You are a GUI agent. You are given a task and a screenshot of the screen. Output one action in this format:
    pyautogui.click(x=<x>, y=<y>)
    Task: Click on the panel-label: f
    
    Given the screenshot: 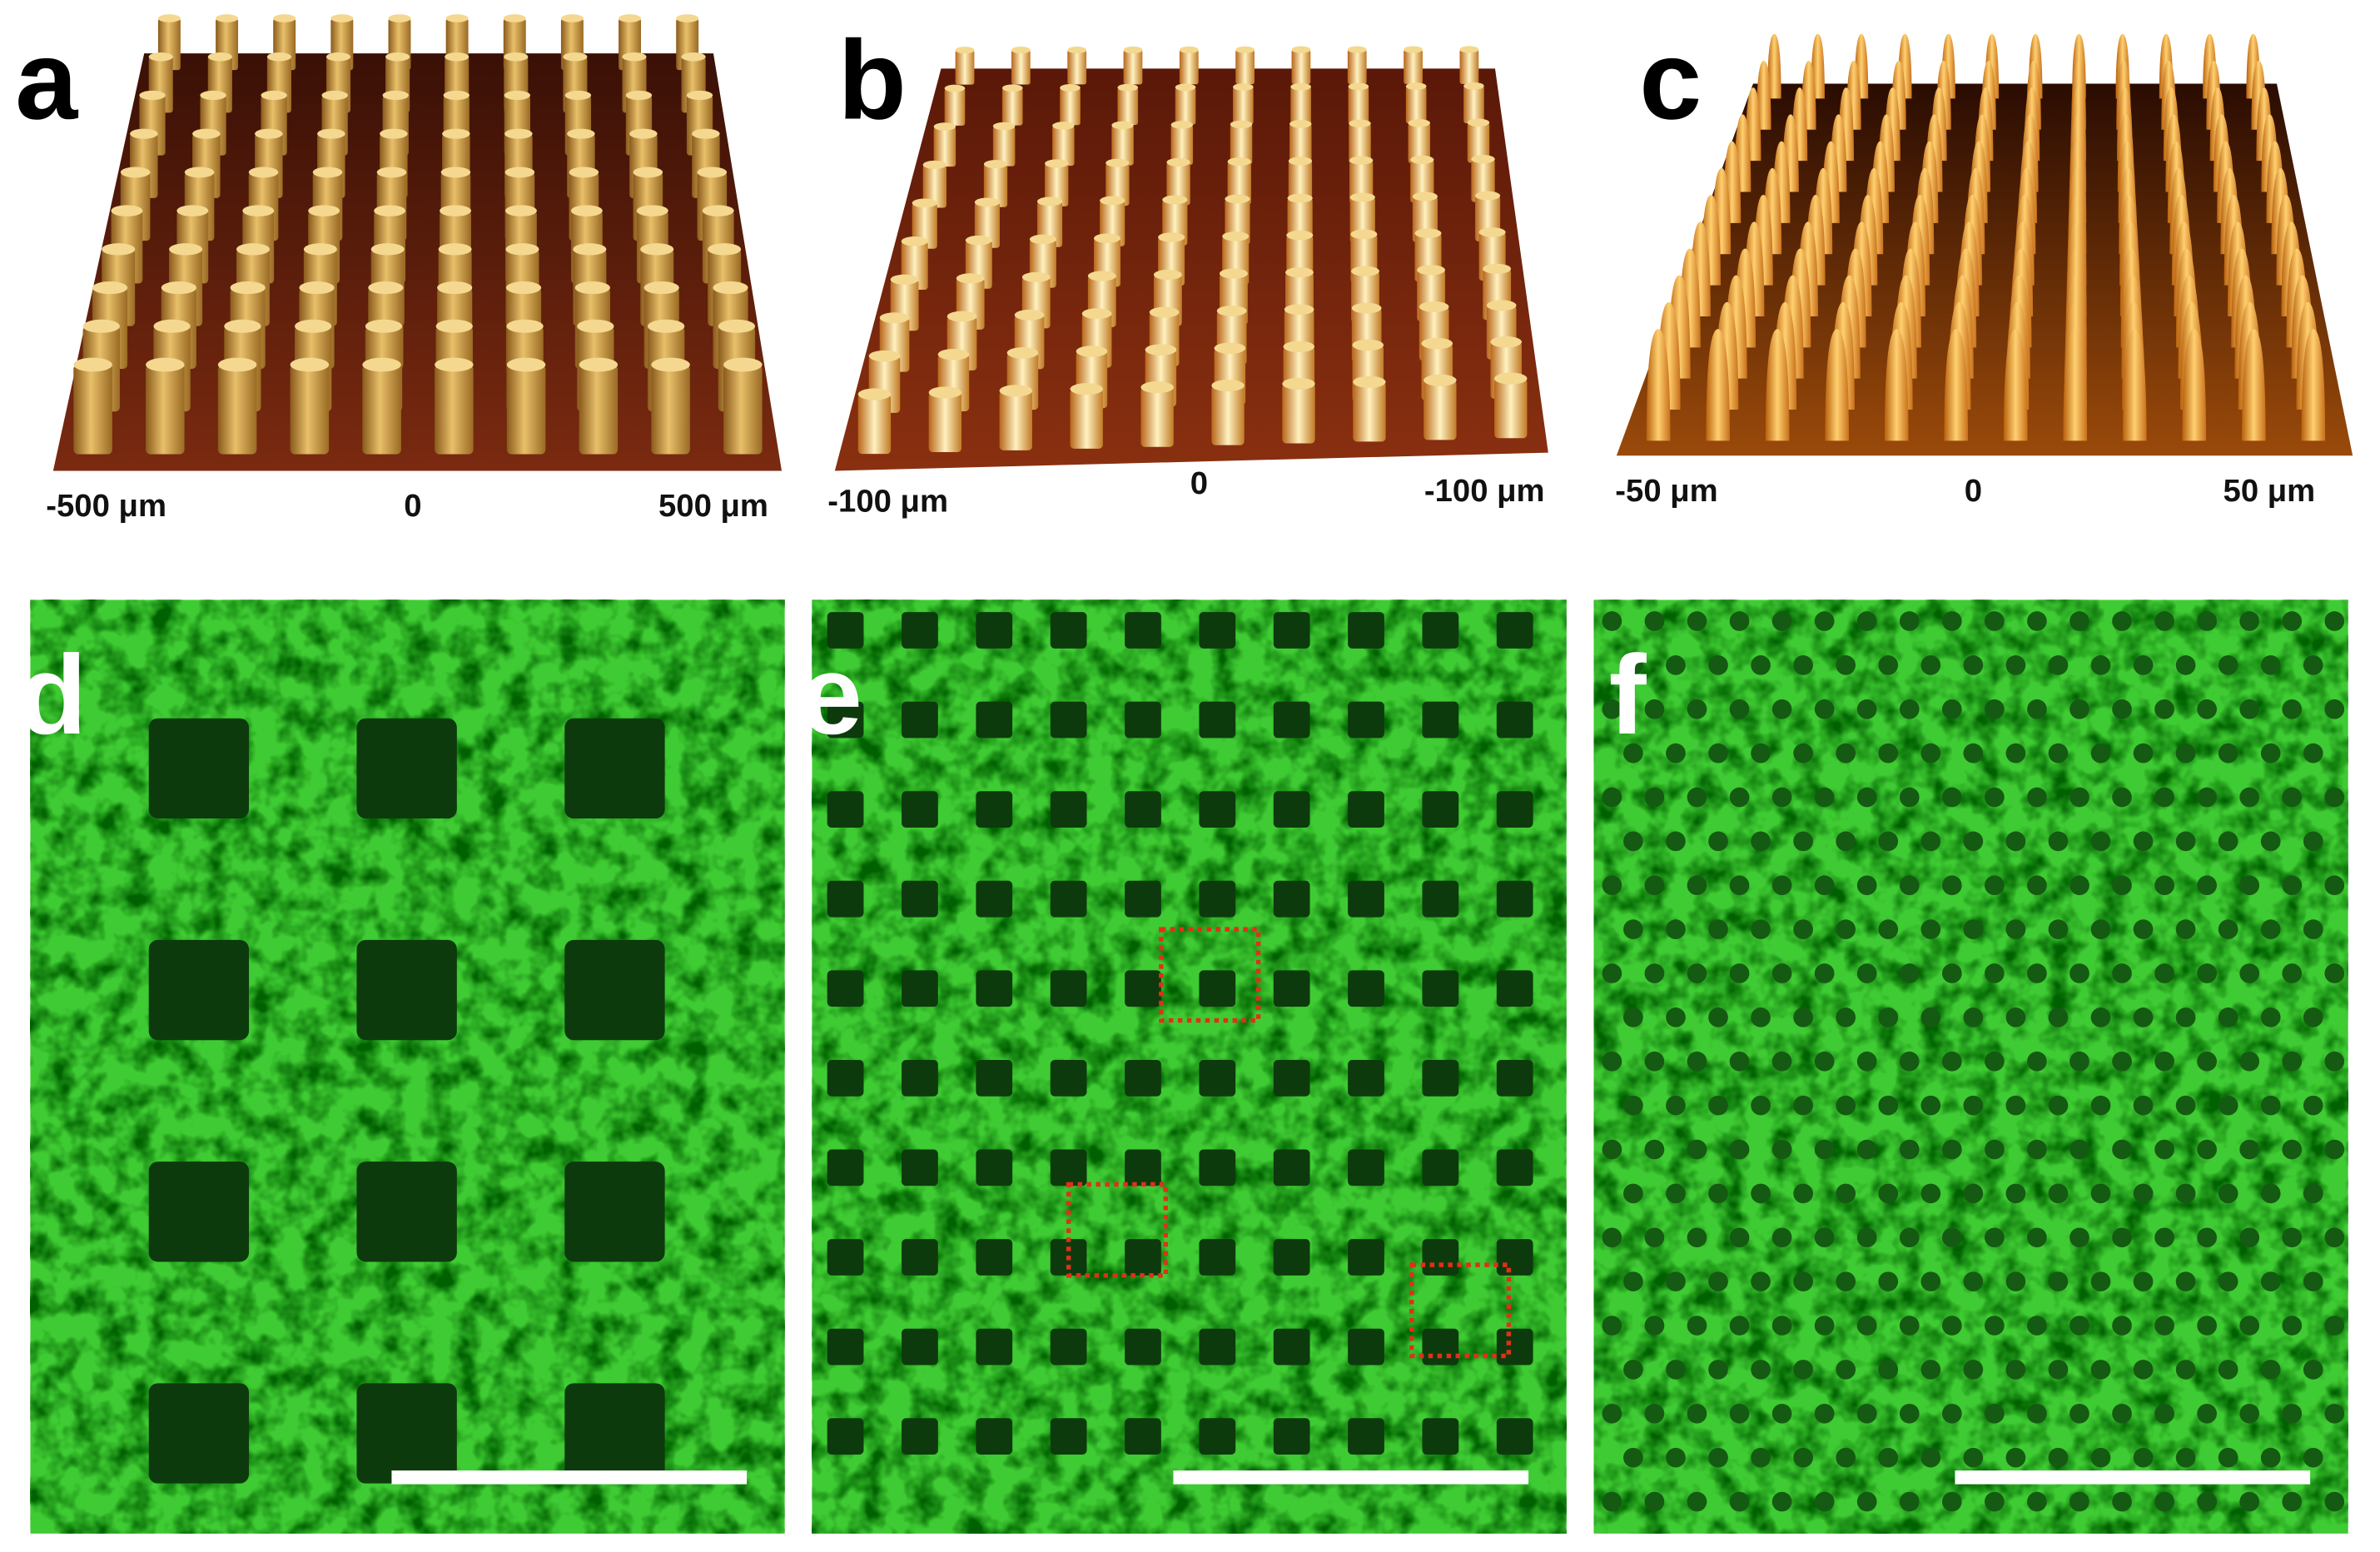 What is the action you would take?
    pyautogui.click(x=1628, y=695)
    